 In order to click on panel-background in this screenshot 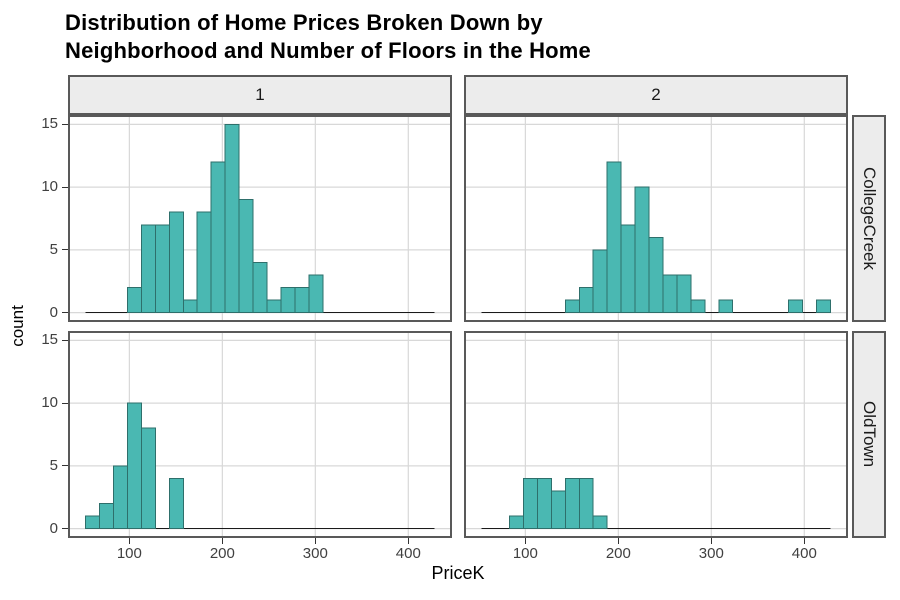, I will do `click(656, 434)`.